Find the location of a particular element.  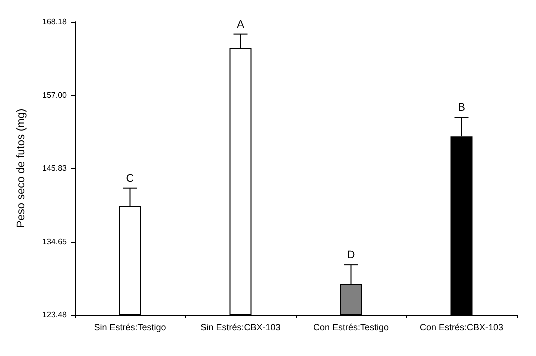

annotation: D is located at coordinates (351, 256).